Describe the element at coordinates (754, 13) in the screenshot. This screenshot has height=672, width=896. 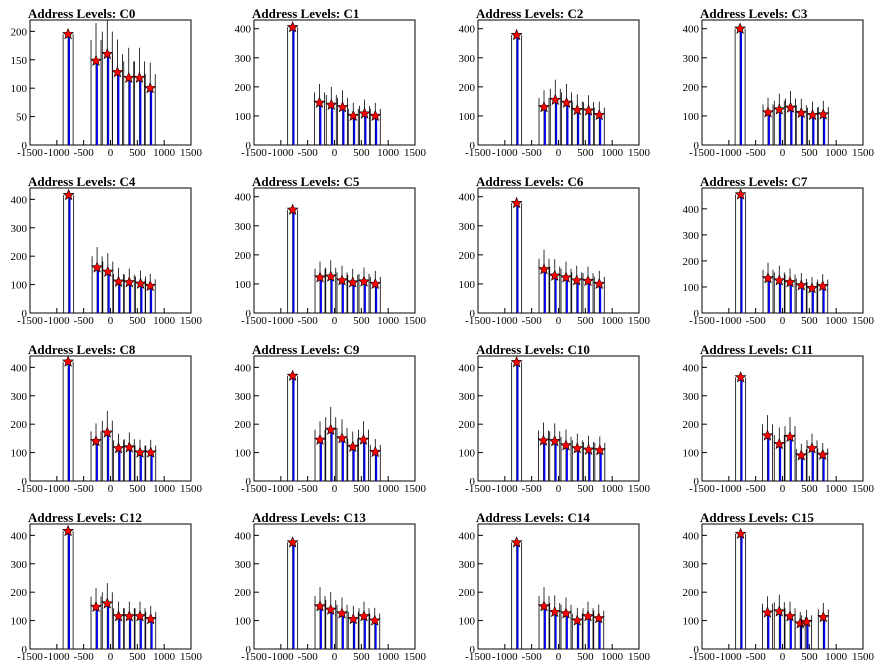
I see `chart-title: Address Levels: C3` at that location.